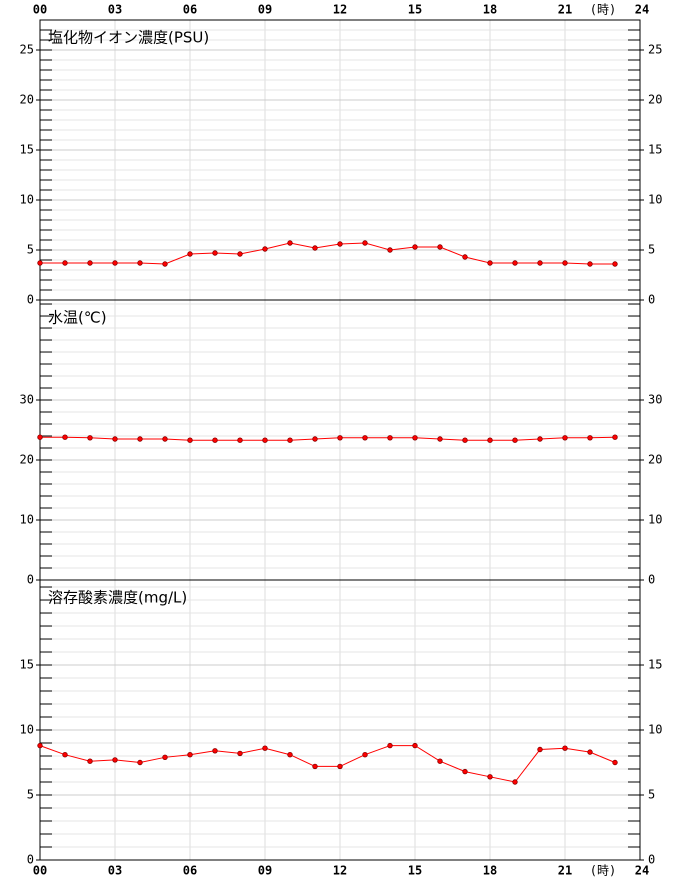 The image size is (680, 880). What do you see at coordinates (415, 871) in the screenshot?
I see `x-tick-label: 15` at bounding box center [415, 871].